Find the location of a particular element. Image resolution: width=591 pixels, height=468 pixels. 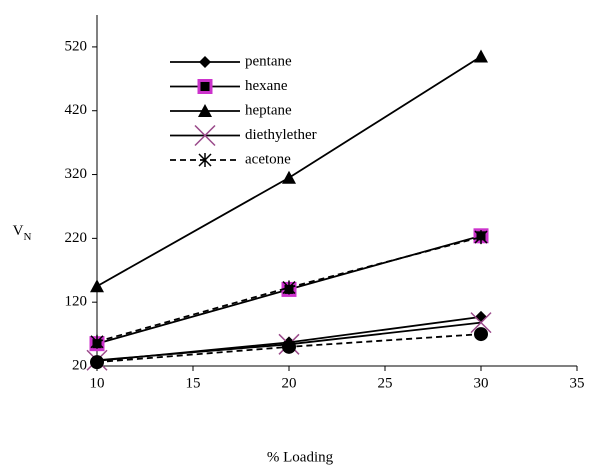

y-tick-label: 220 is located at coordinates (76, 238).